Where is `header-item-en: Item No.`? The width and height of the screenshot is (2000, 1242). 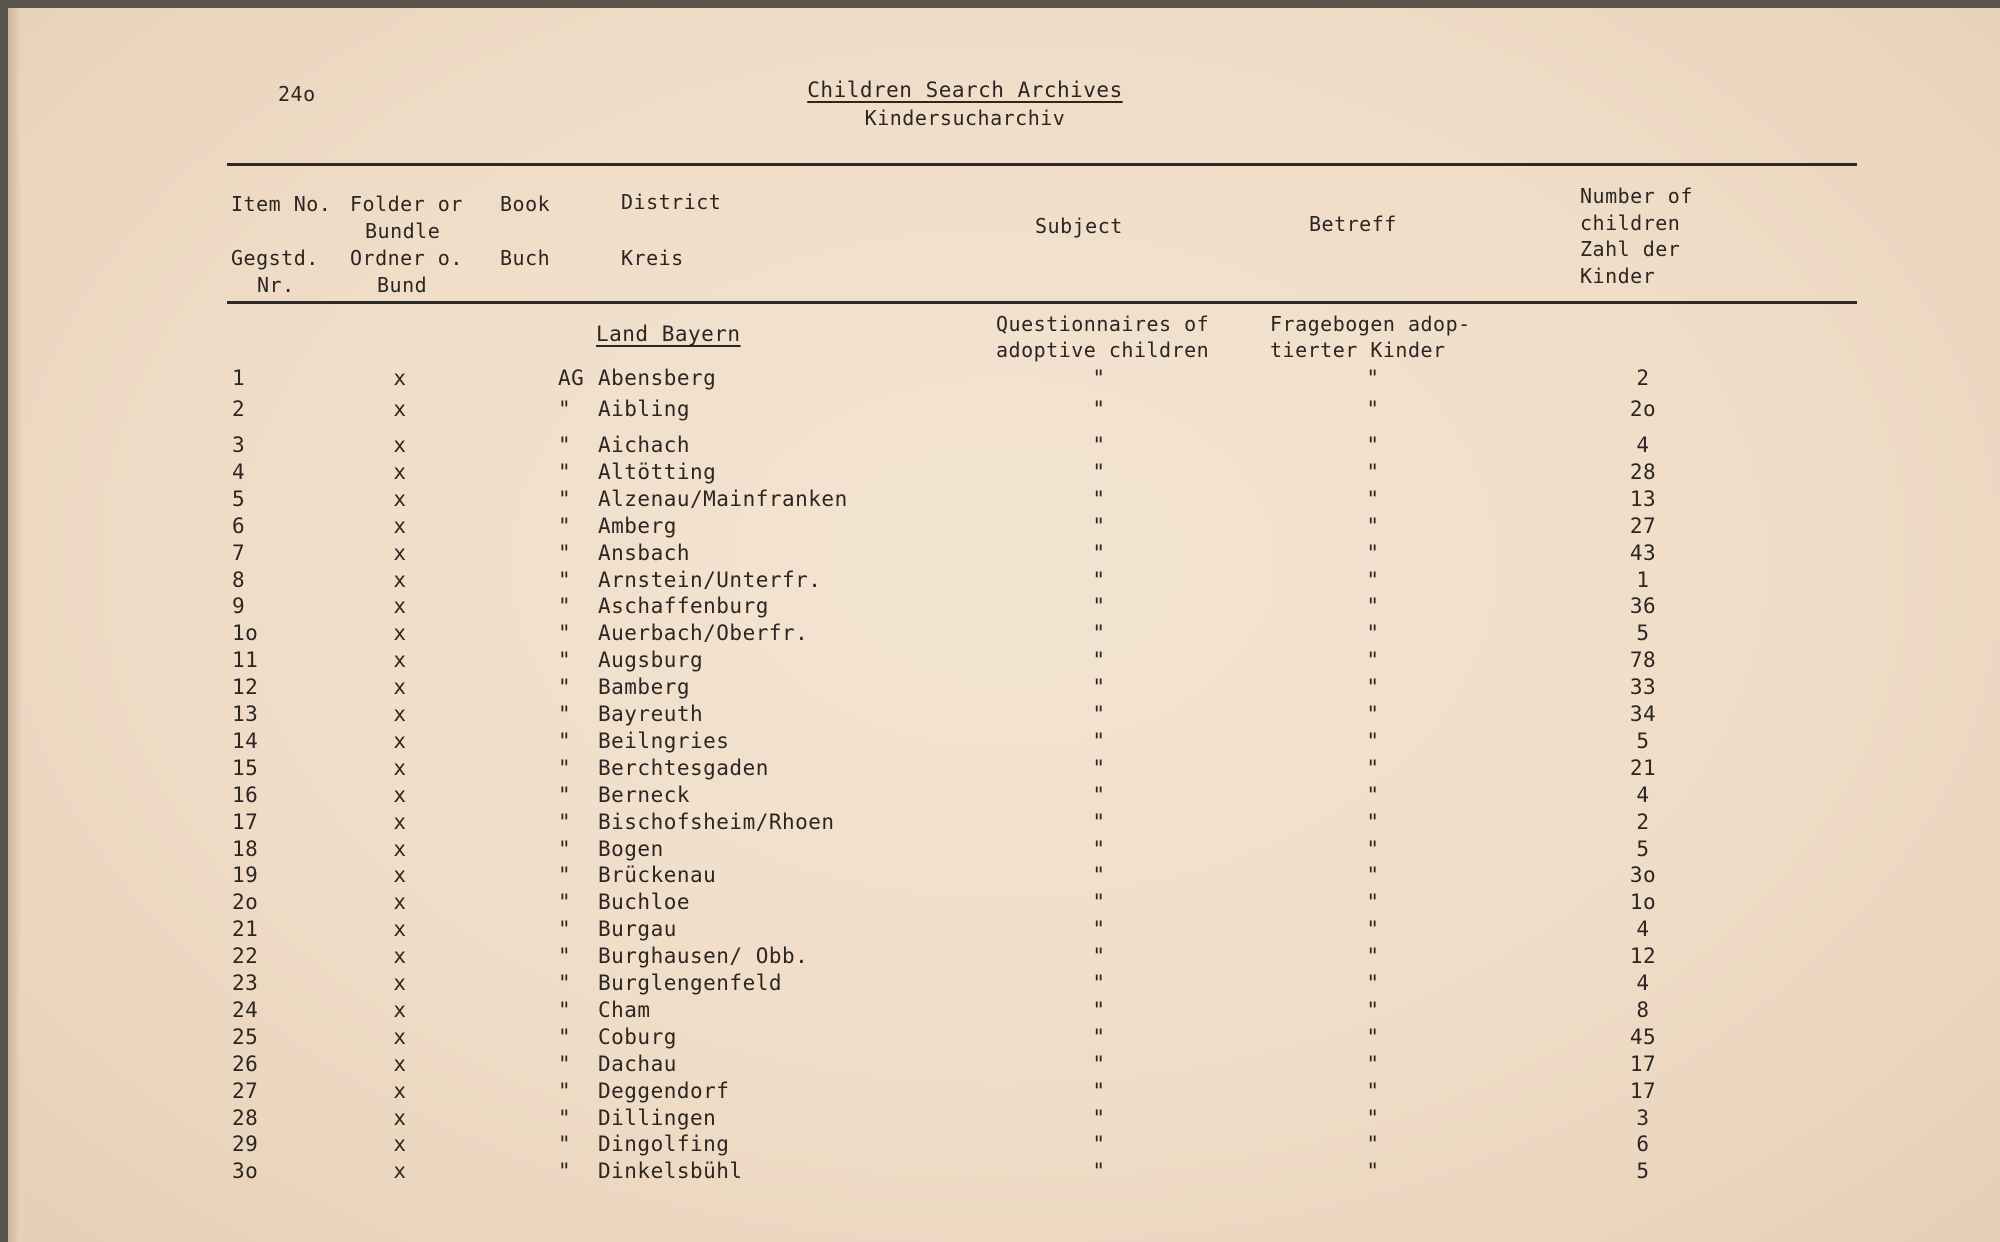
header-item-en: Item No. is located at coordinates (281, 204).